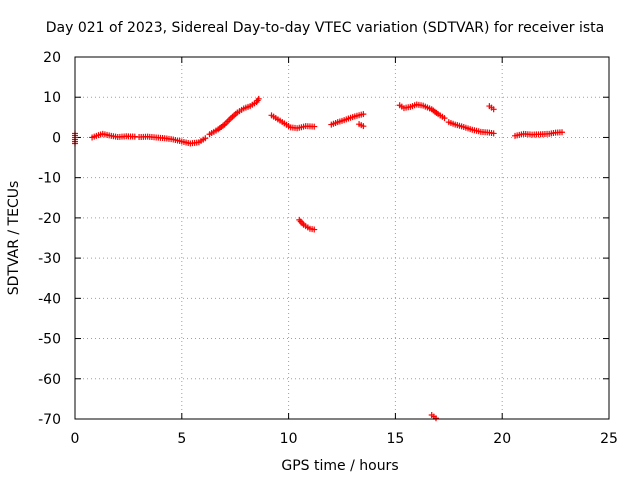 This screenshot has width=640, height=480. I want to click on x-tick-label: 5, so click(181, 439).